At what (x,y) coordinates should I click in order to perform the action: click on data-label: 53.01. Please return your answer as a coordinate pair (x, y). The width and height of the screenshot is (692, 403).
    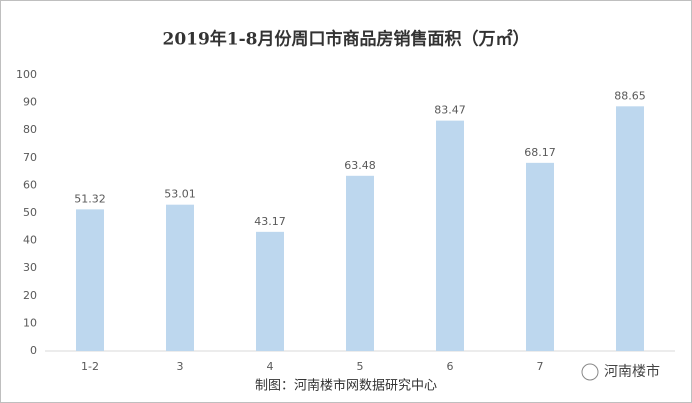
    Looking at the image, I should click on (180, 194).